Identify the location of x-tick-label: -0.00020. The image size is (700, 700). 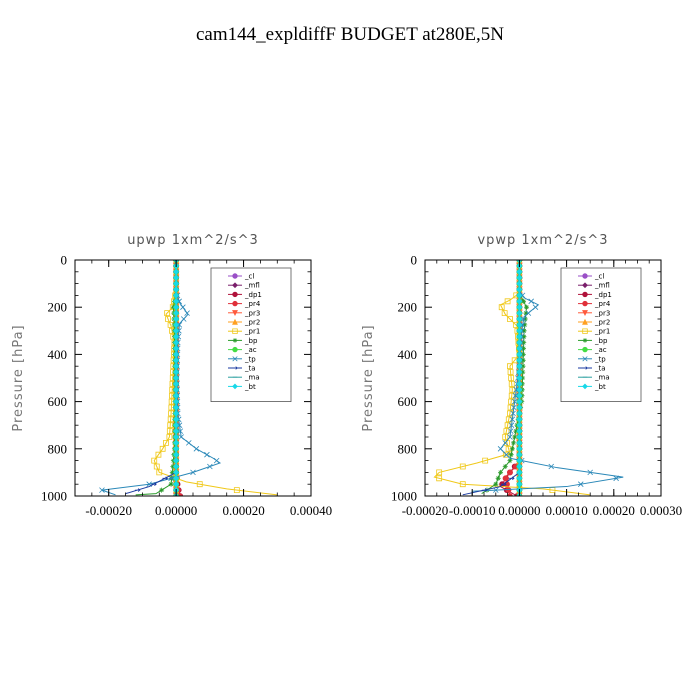
(108, 510).